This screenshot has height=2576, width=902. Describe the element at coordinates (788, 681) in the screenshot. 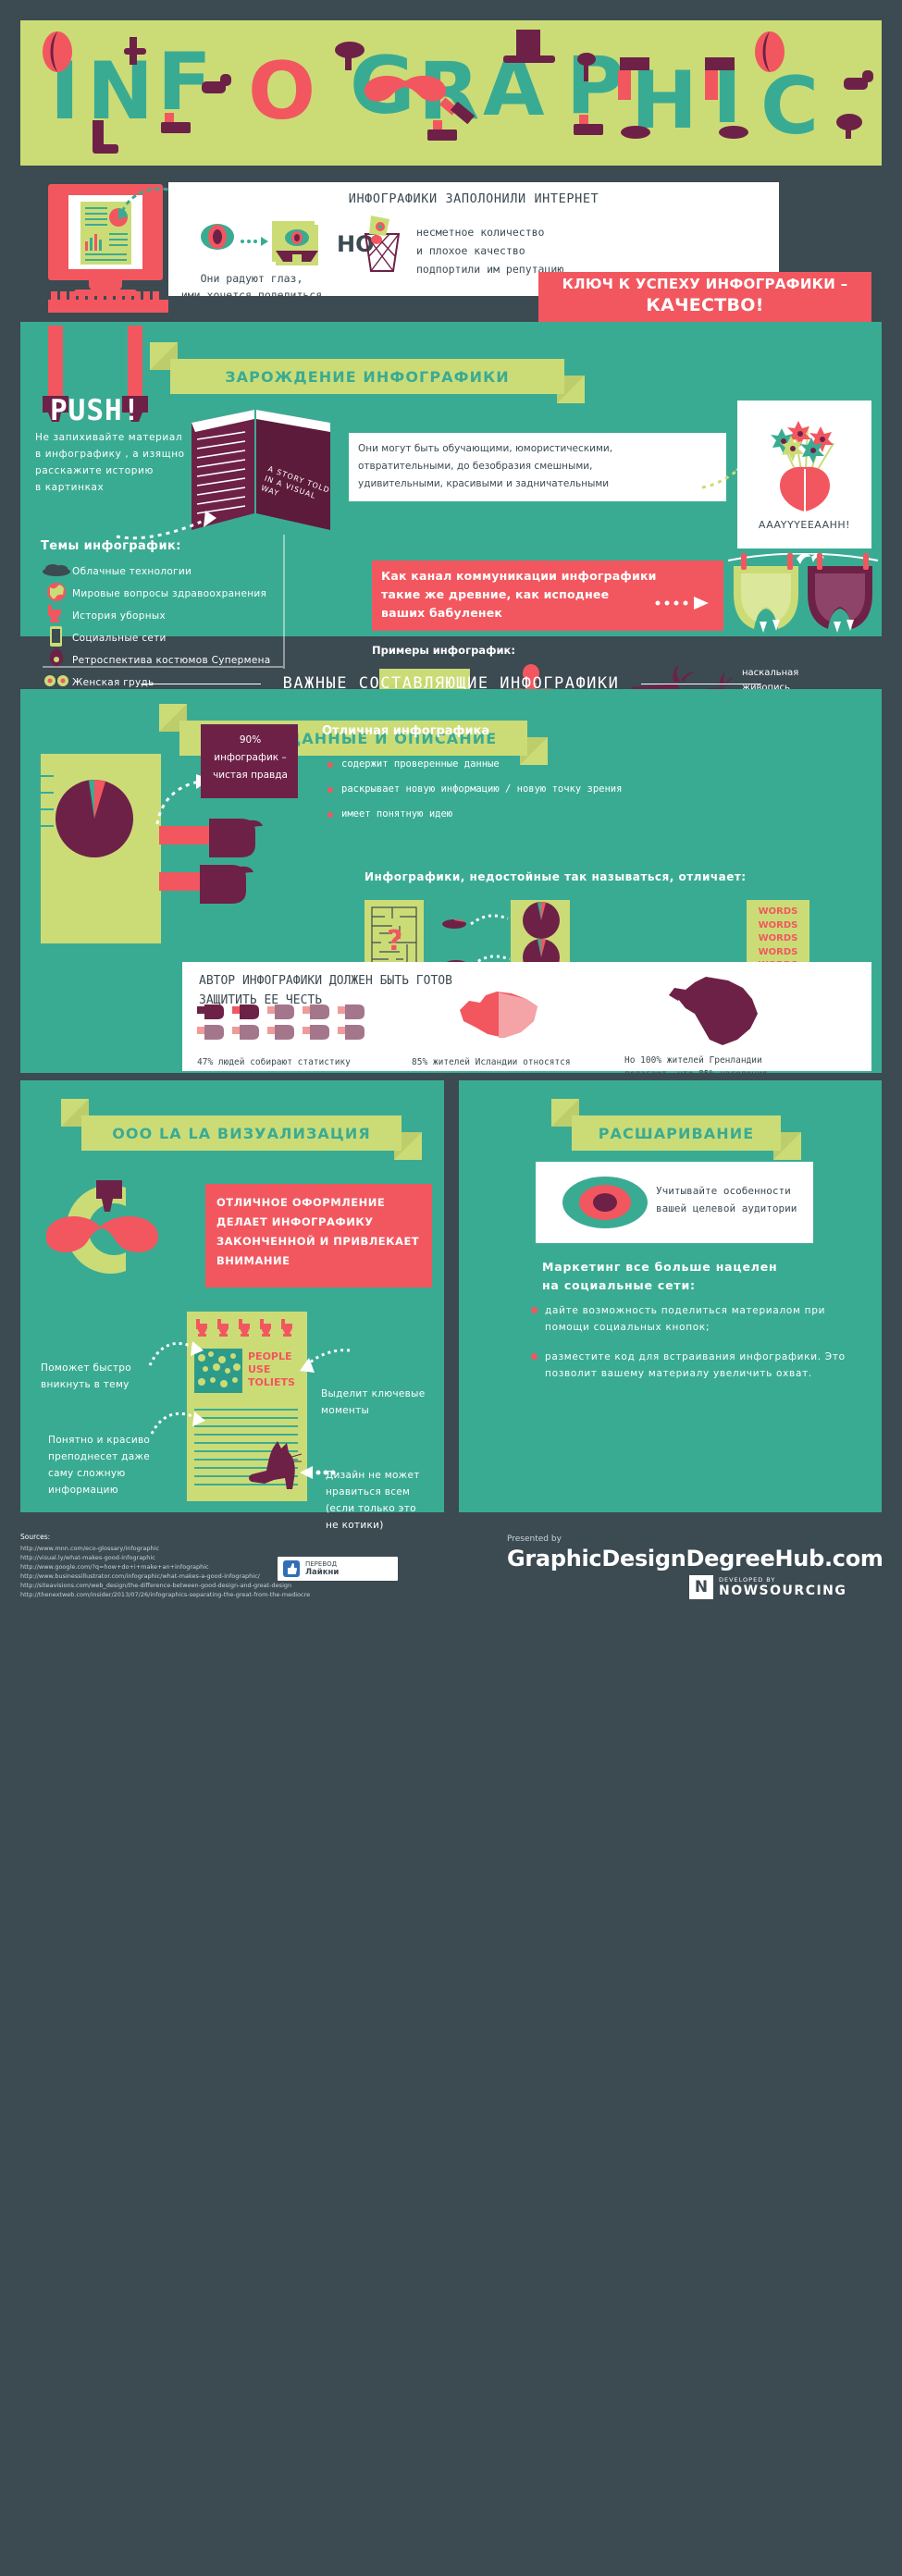

I see `cave-caption: наскальная живопись` at that location.